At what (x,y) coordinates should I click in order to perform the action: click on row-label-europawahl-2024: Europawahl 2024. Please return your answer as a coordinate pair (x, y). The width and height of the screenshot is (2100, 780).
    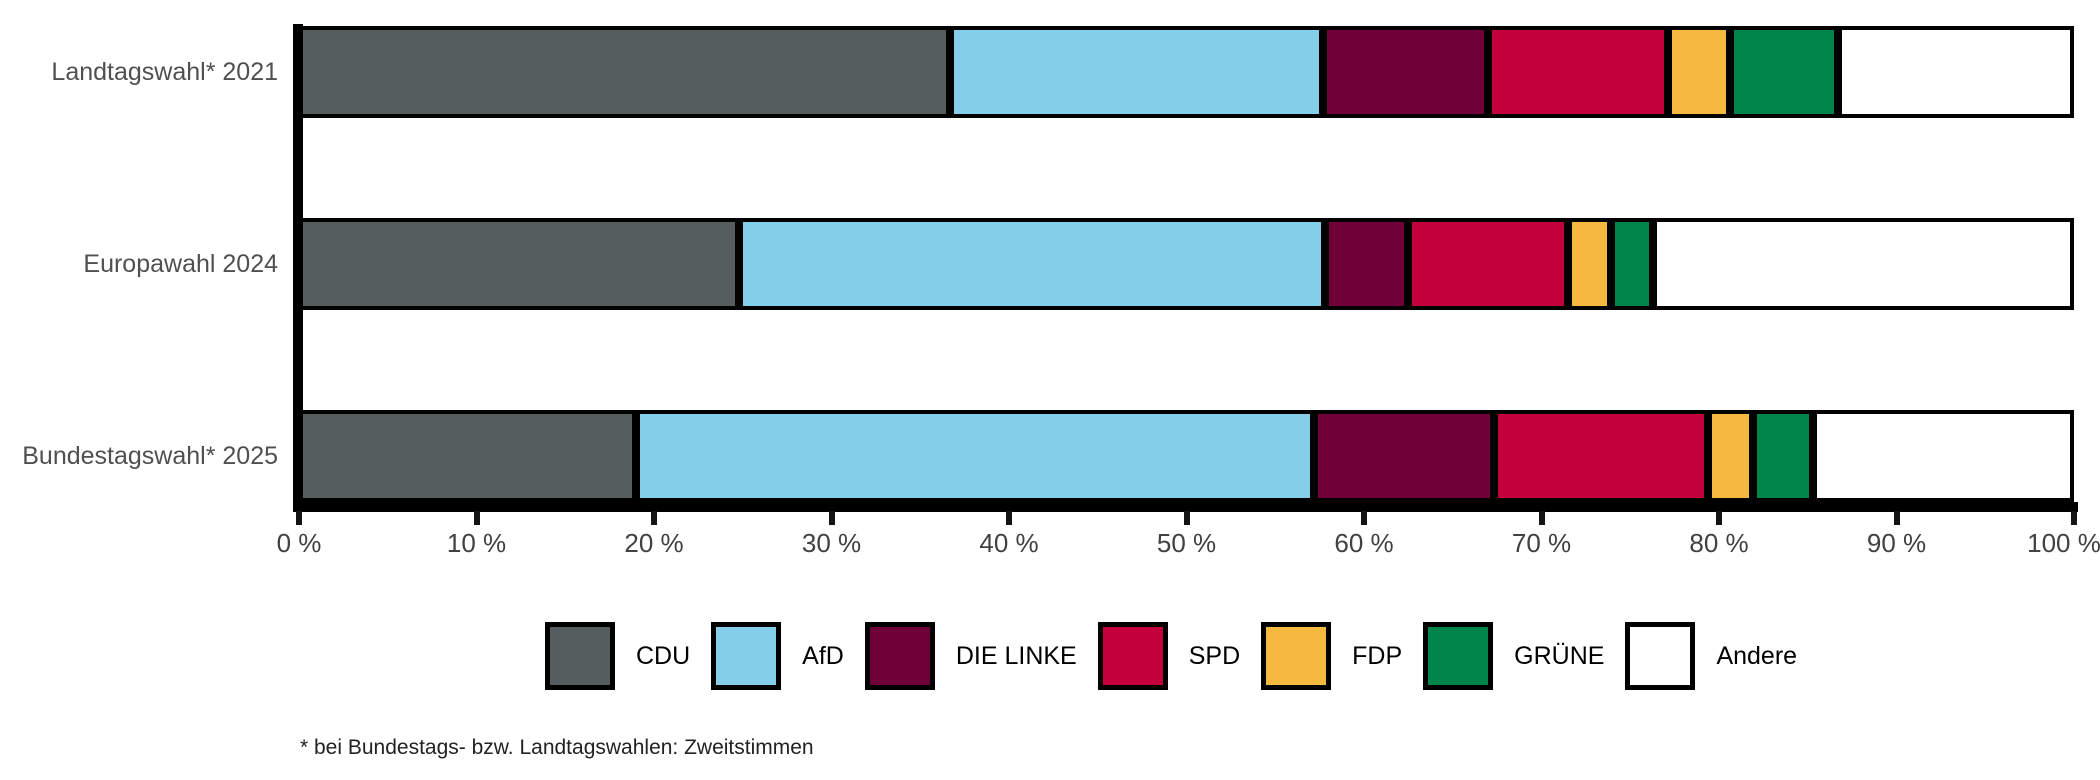
    Looking at the image, I should click on (180, 264).